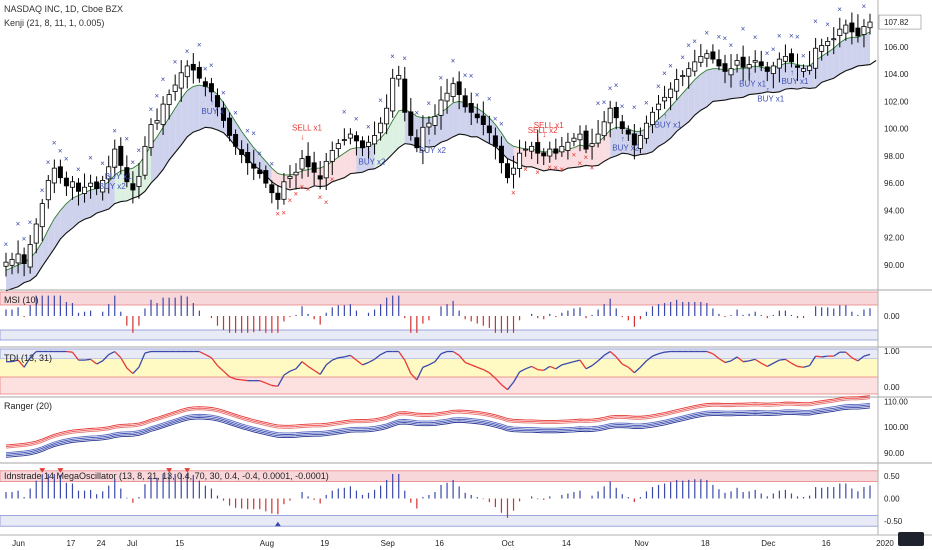 The height and width of the screenshot is (550, 932). I want to click on mega-lower-band, so click(439, 521).